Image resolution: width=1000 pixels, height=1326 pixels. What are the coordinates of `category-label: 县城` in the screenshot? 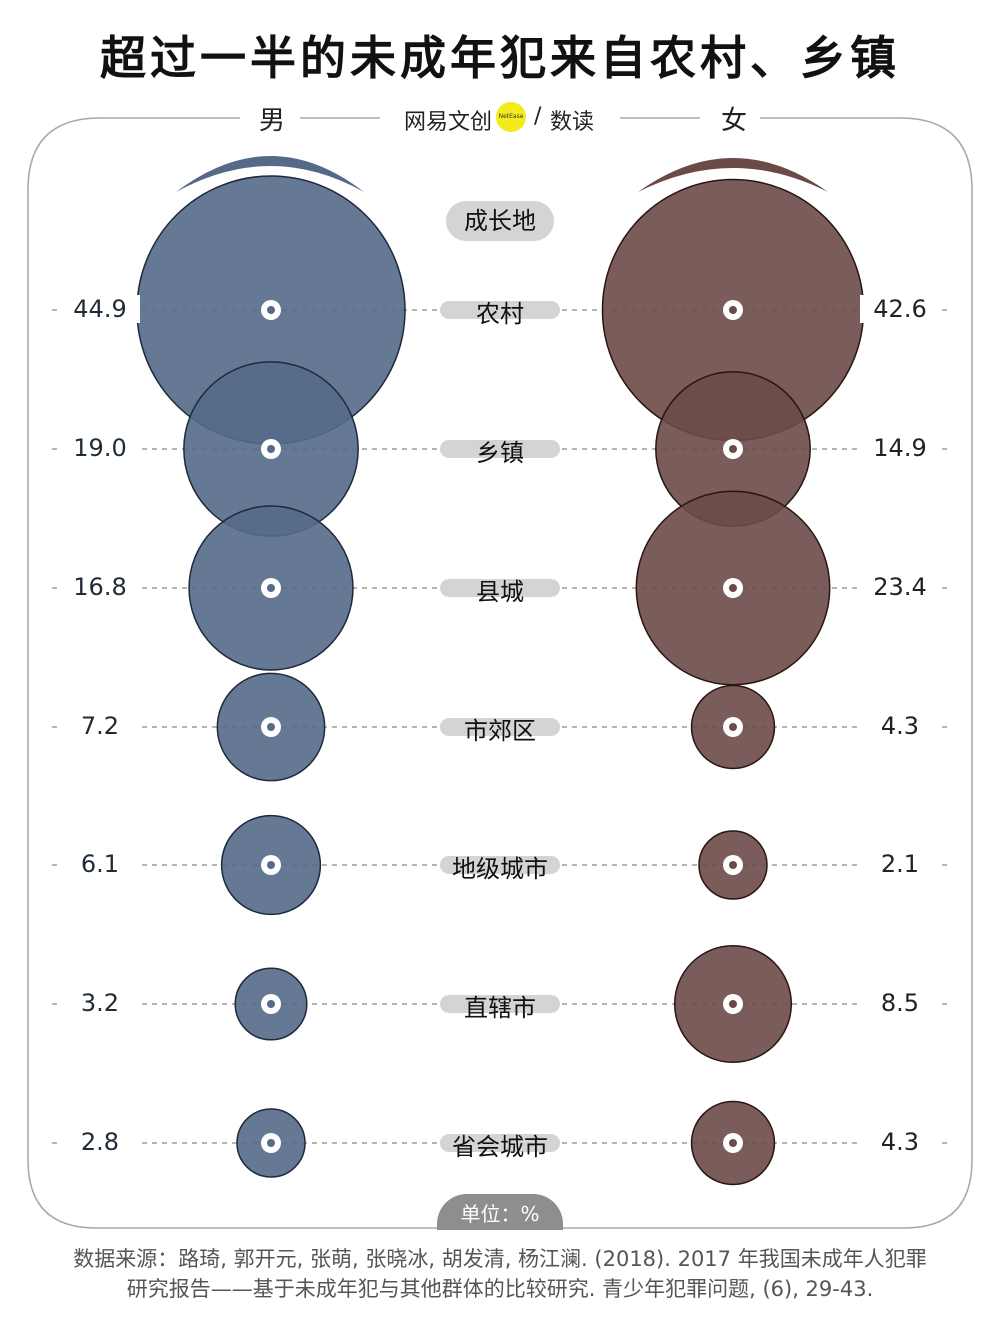 It's located at (500, 592).